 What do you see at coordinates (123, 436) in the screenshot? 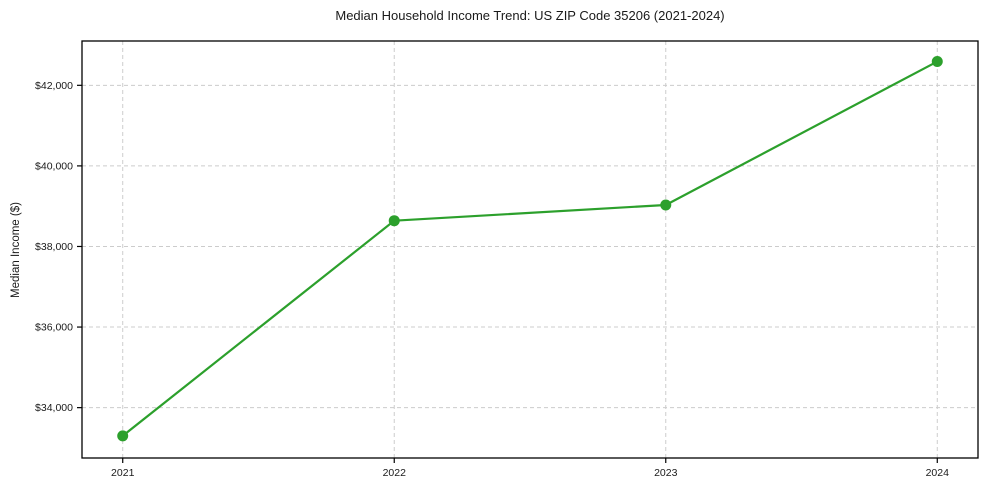
I see `data-point-2021` at bounding box center [123, 436].